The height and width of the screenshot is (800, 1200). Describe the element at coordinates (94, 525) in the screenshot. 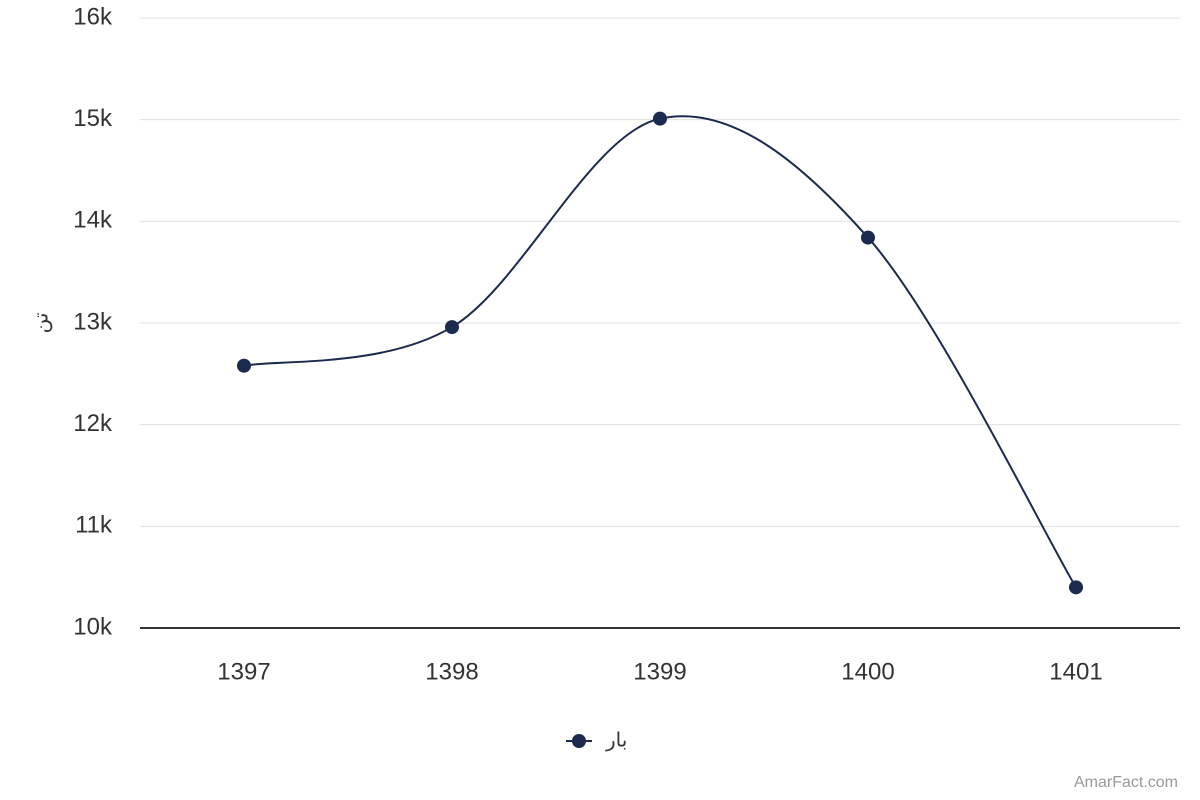

I see `y-tick-label: 11k` at that location.